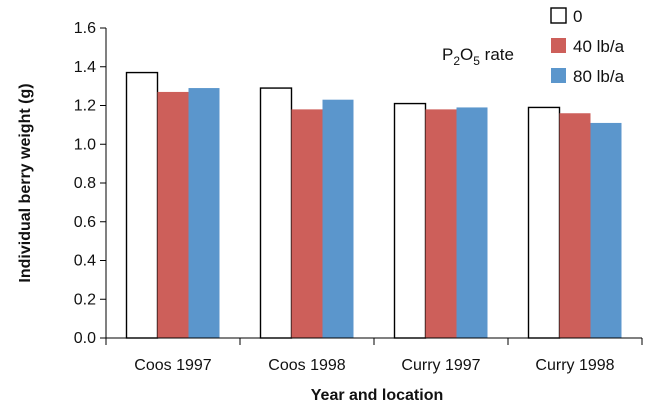 The image size is (649, 408). I want to click on y-tick-label: 0.8, so click(85, 183).